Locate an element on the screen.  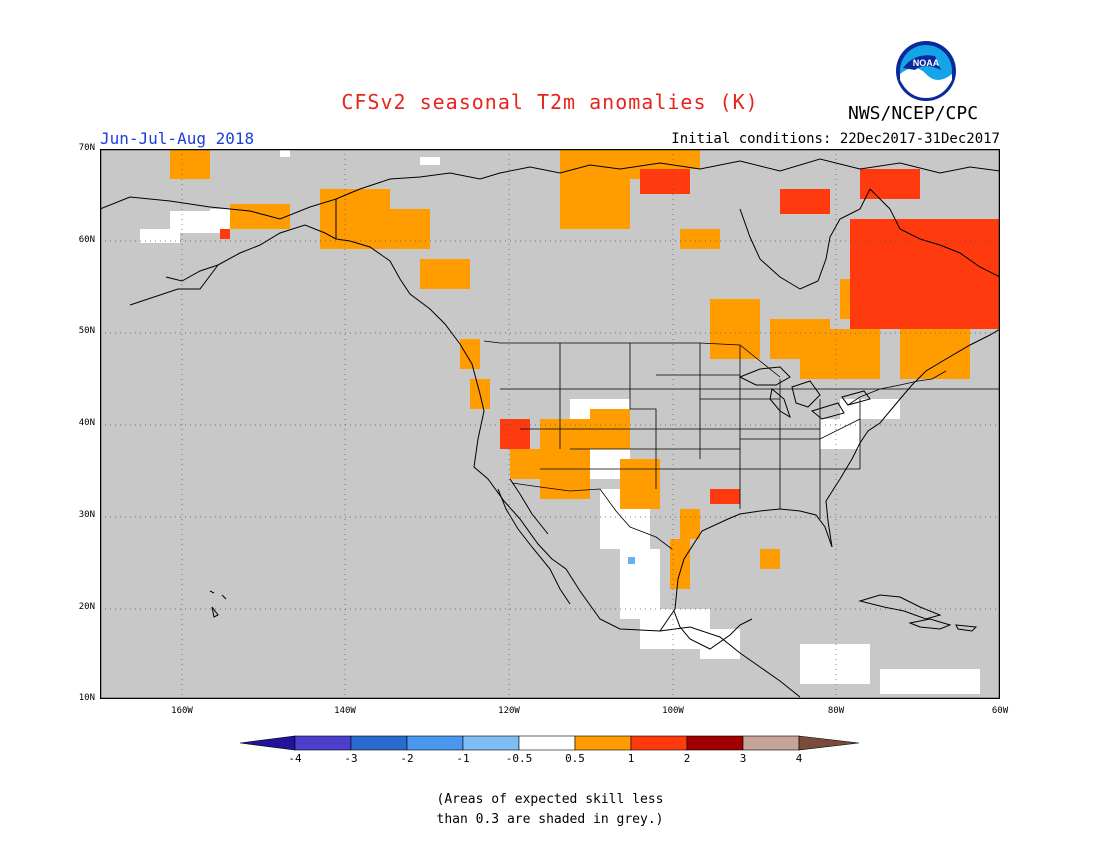
agency-label: NWS/NCEP/CPC is located at coordinates (913, 113).